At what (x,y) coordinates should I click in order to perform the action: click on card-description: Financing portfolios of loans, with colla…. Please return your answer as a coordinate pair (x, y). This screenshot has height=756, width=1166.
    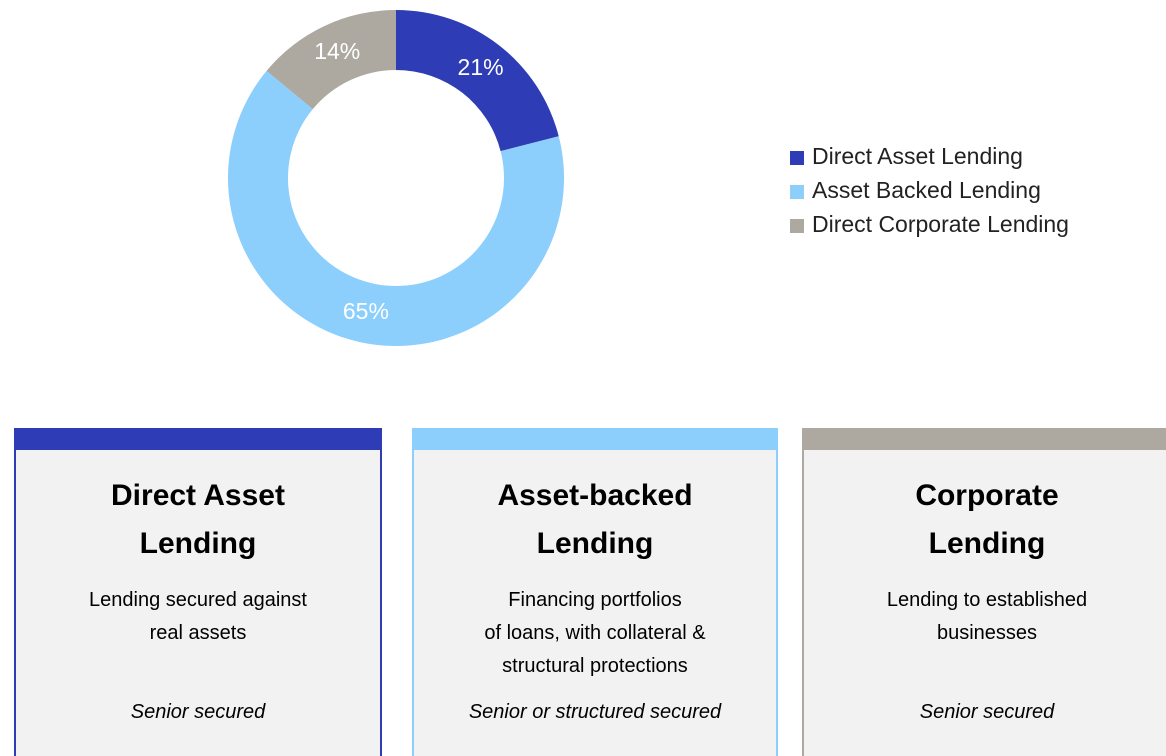
    Looking at the image, I should click on (595, 632).